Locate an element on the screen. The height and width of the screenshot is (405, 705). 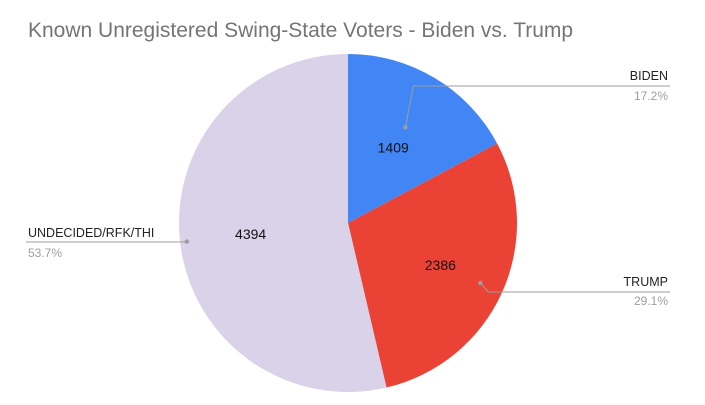
slice-percent-trump: 29.1% is located at coordinates (651, 301).